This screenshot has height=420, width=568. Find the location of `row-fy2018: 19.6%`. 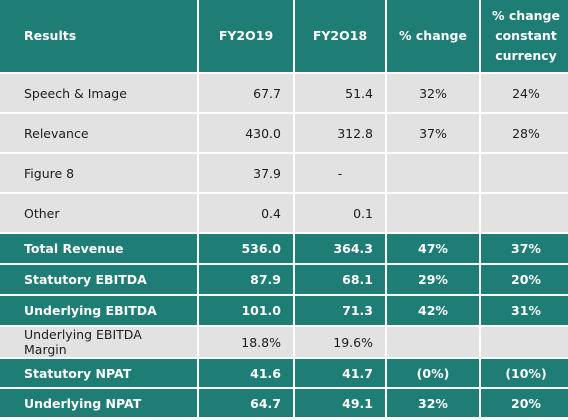

row-fy2018: 19.6% is located at coordinates (340, 342).